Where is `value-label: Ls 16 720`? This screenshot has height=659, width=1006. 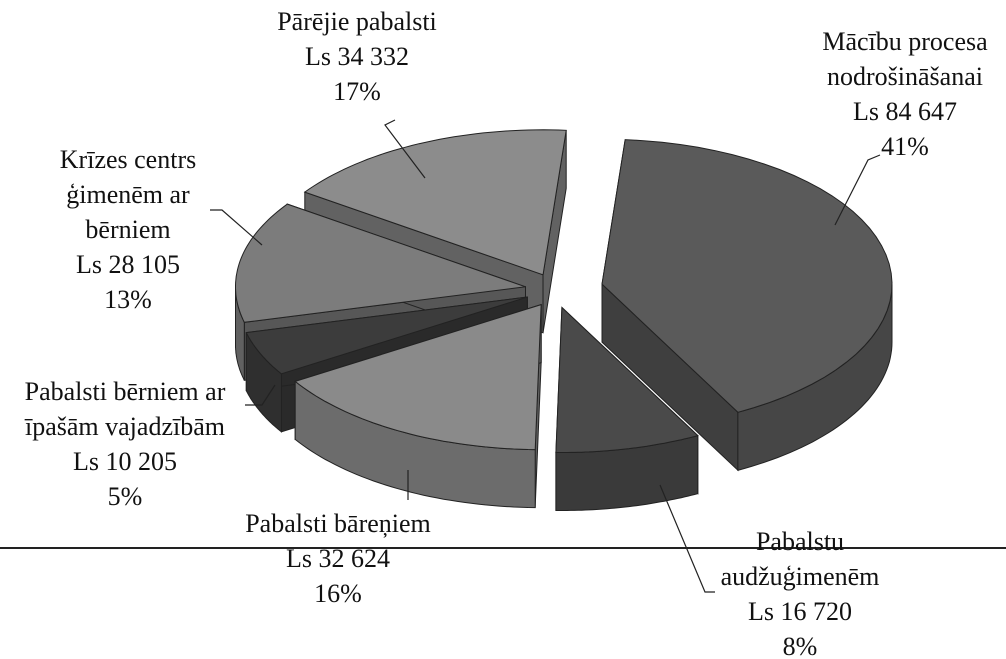
value-label: Ls 16 720 is located at coordinates (800, 611).